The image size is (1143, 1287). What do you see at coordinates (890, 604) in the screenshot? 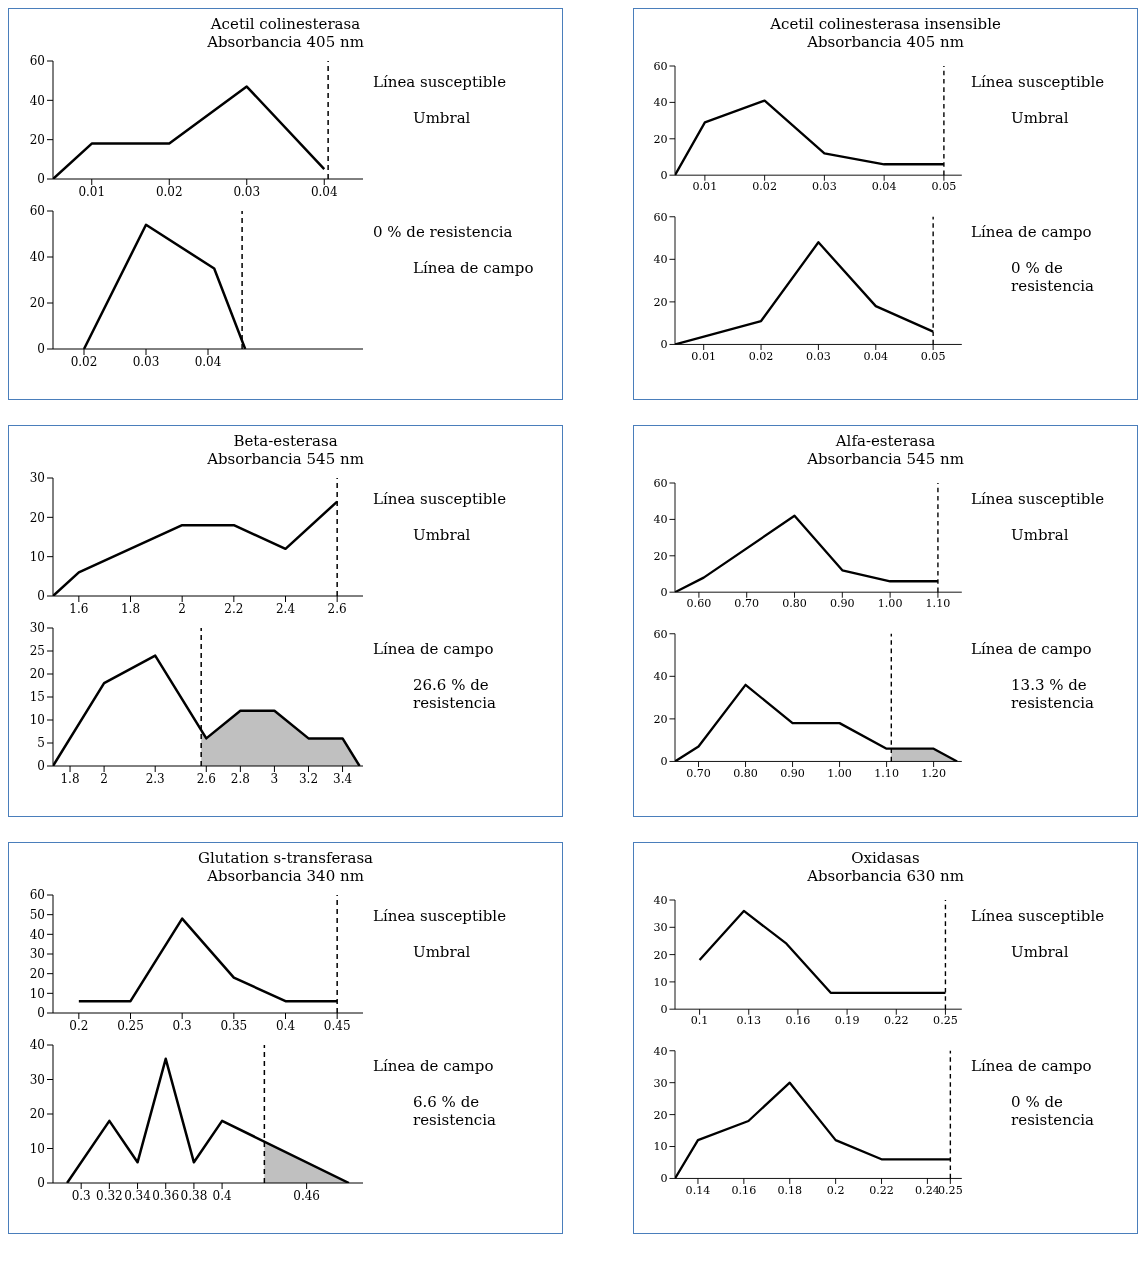
I see `x-tick-label: 1.00` at bounding box center [890, 604].